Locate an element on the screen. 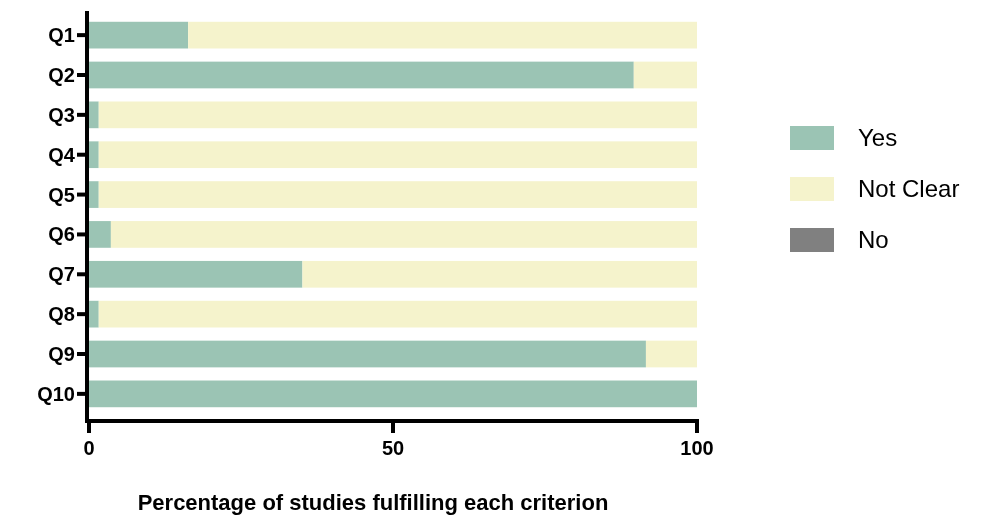 The width and height of the screenshot is (1005, 523). y-tick-label: Q1 is located at coordinates (61, 35).